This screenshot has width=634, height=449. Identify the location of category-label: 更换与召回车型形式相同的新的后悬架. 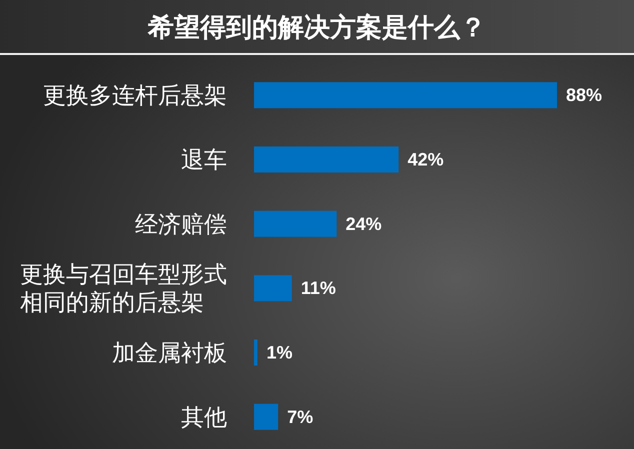
(123, 288).